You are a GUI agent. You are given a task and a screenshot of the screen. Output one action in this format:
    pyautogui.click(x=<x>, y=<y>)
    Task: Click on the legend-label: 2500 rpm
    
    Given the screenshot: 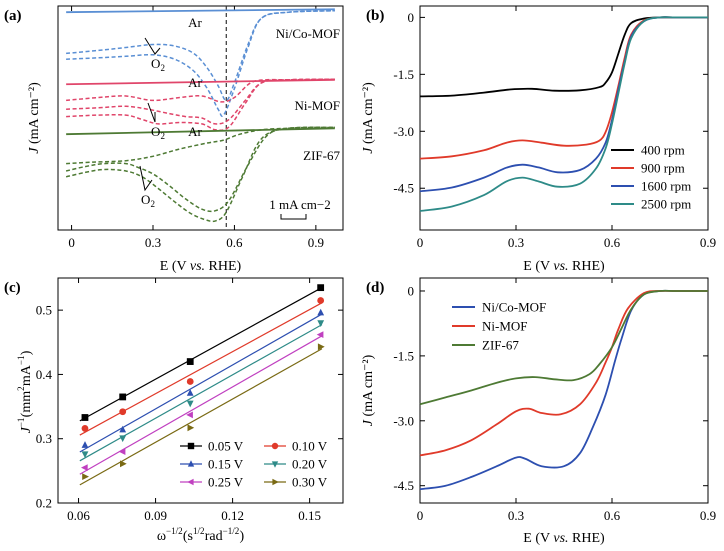 What is the action you would take?
    pyautogui.click(x=666, y=204)
    